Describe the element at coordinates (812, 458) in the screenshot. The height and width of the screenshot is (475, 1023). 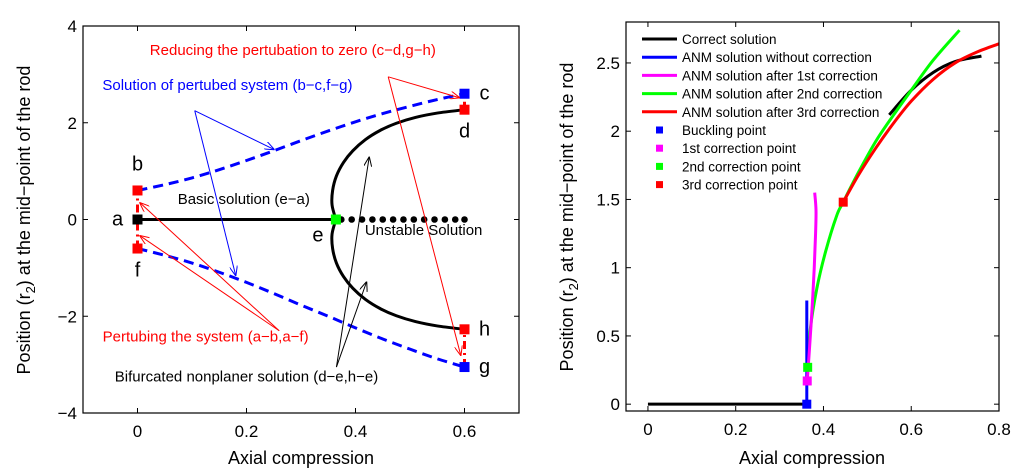
I see `right-x-axis-label: Axial compression` at that location.